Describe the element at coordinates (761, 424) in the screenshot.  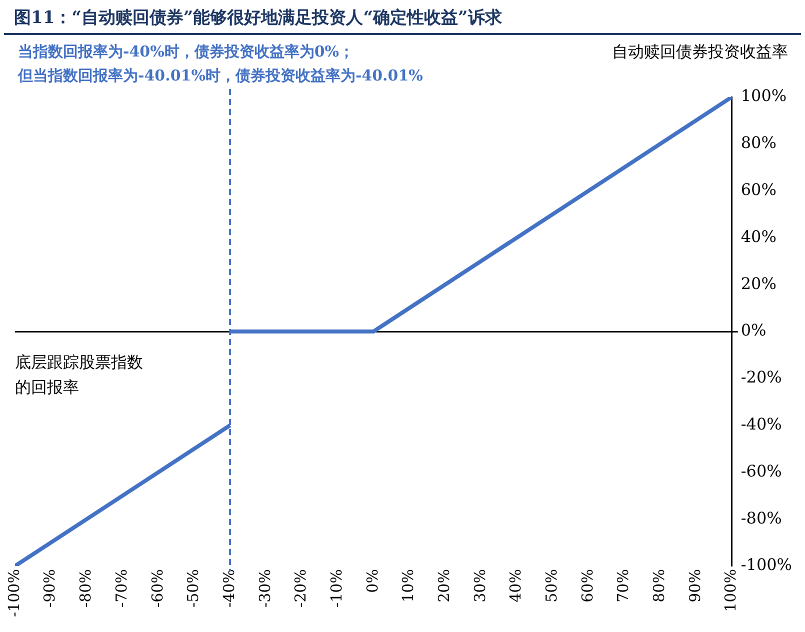
I see `y-tick-label: -40%` at that location.